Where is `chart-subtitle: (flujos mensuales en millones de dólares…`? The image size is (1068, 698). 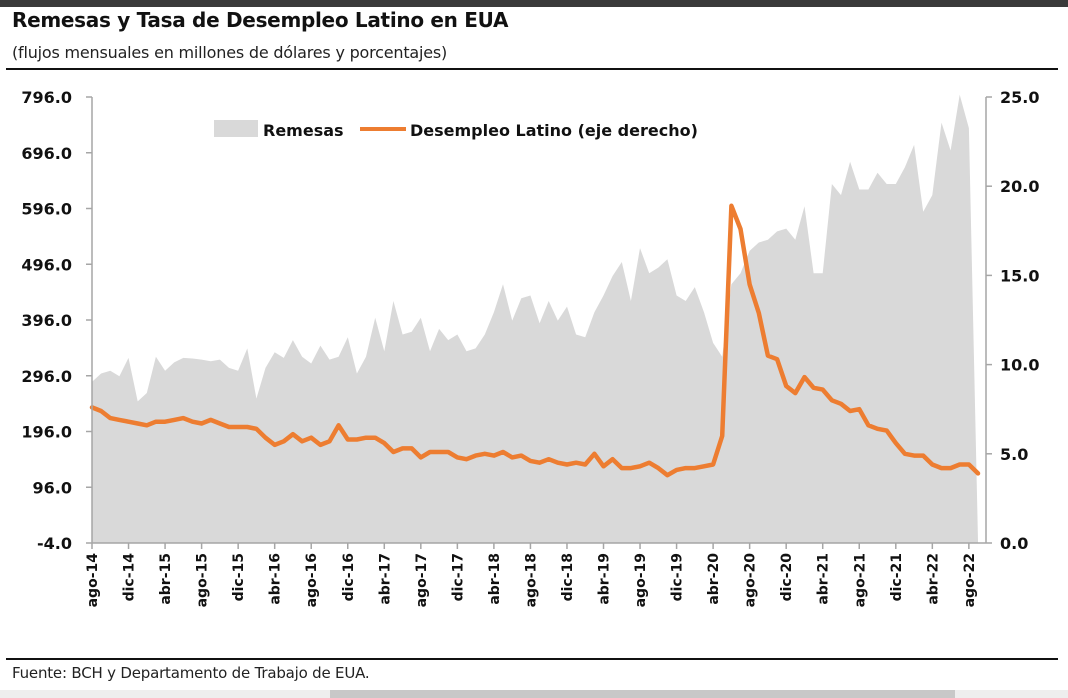
chart-subtitle: (flujos mensuales en millones de dólares… is located at coordinates (230, 52).